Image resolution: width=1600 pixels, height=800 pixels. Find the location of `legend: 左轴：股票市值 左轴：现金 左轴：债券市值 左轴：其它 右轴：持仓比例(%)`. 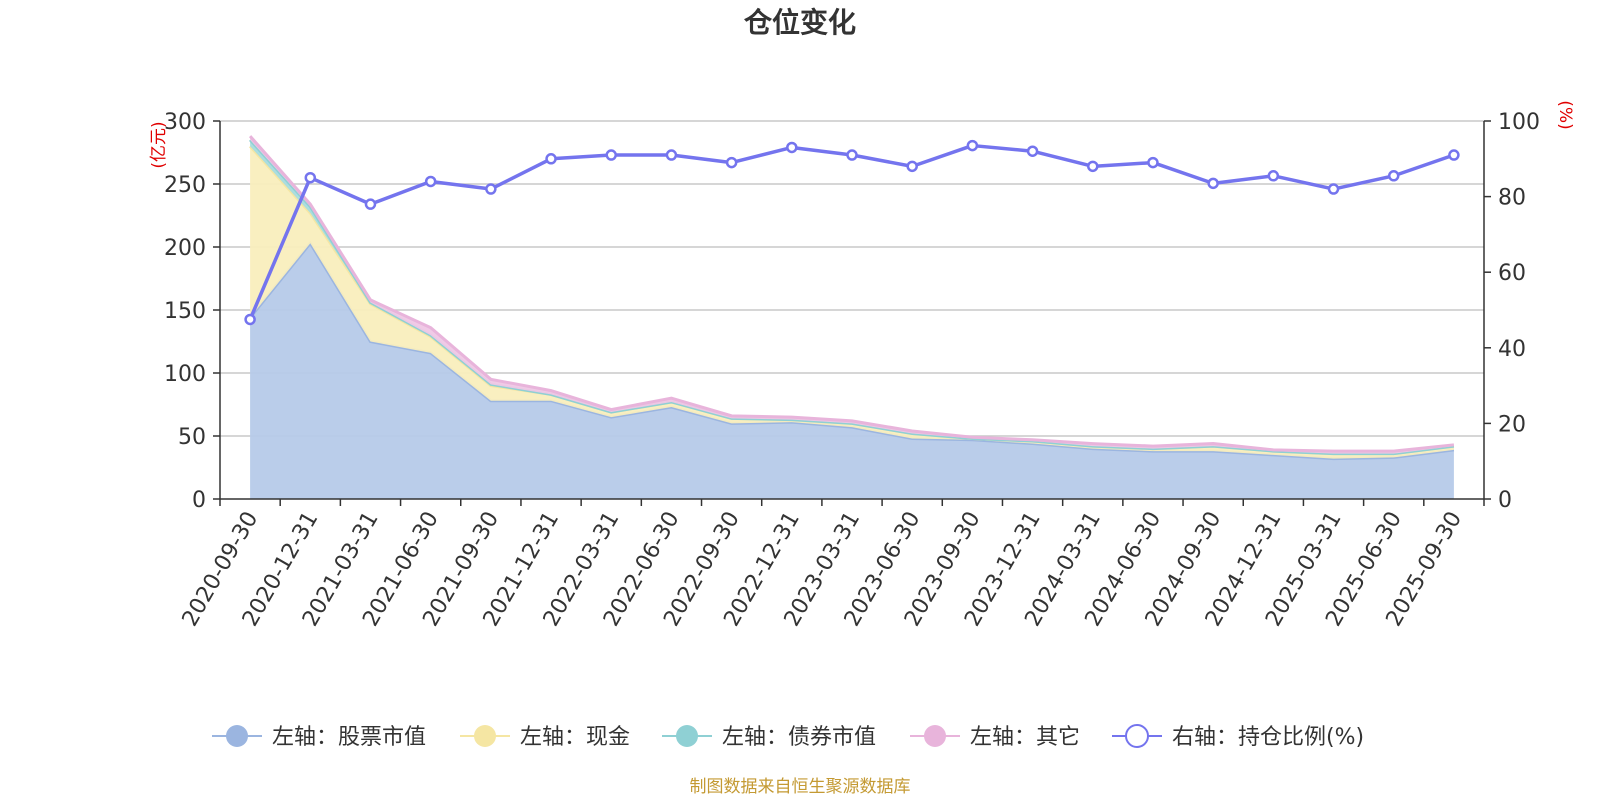

legend: 左轴：股票市值 左轴：现金 左轴：债券市值 左轴：其它 右轴：持仓比例(%) is located at coordinates (788, 737).